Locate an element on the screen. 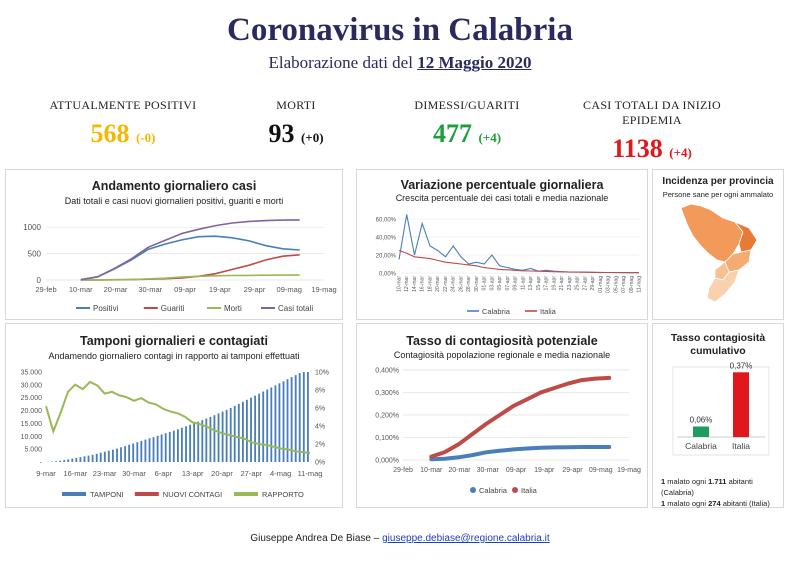 The width and height of the screenshot is (800, 566). y-tick-label: 0,400% is located at coordinates (387, 371).